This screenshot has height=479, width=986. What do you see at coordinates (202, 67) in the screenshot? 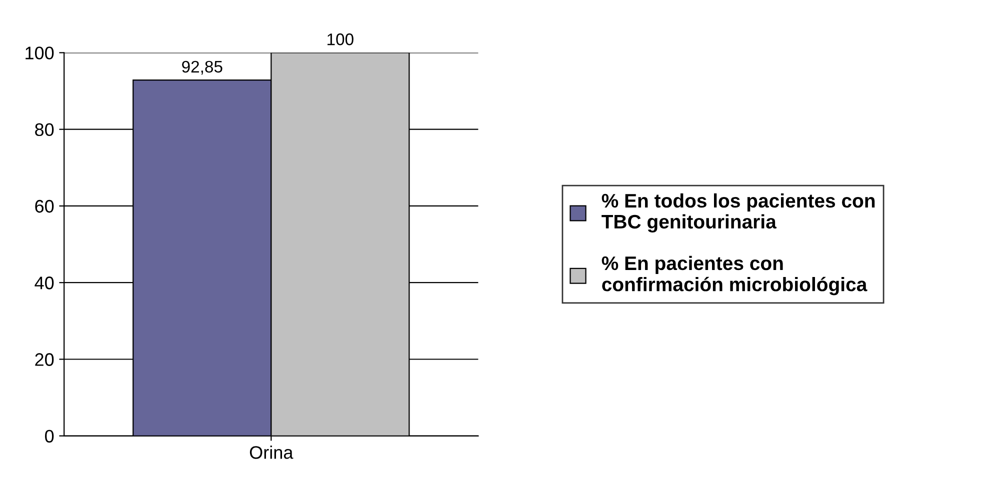
I see `data-label: 92,85` at bounding box center [202, 67].